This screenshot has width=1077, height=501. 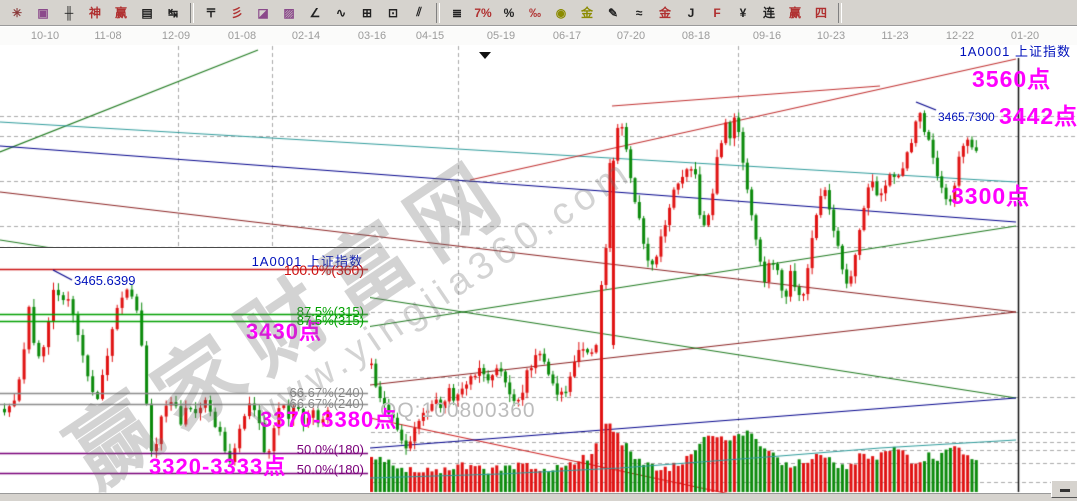 What do you see at coordinates (631, 36) in the screenshot?
I see `date-tick-label: 07-20` at bounding box center [631, 36].